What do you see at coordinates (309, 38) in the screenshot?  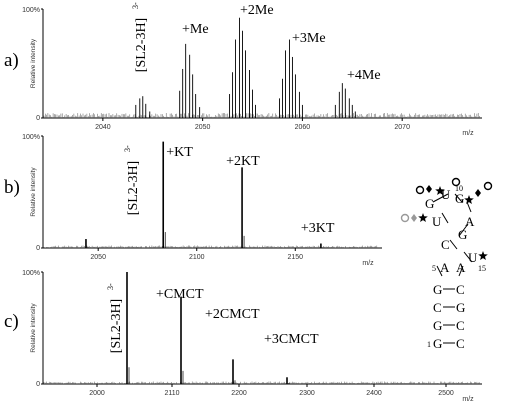 I see `ion-annotation: +3Me` at bounding box center [309, 38].